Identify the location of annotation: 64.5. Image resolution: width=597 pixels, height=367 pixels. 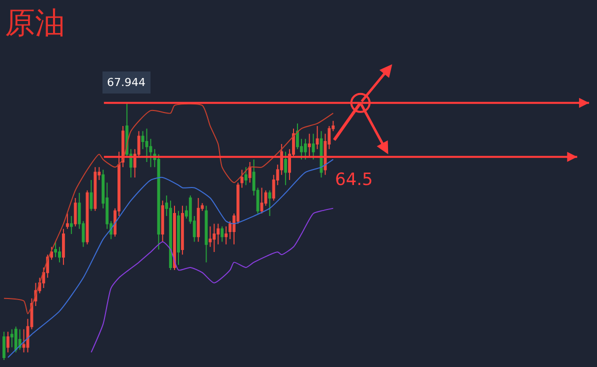
(354, 180).